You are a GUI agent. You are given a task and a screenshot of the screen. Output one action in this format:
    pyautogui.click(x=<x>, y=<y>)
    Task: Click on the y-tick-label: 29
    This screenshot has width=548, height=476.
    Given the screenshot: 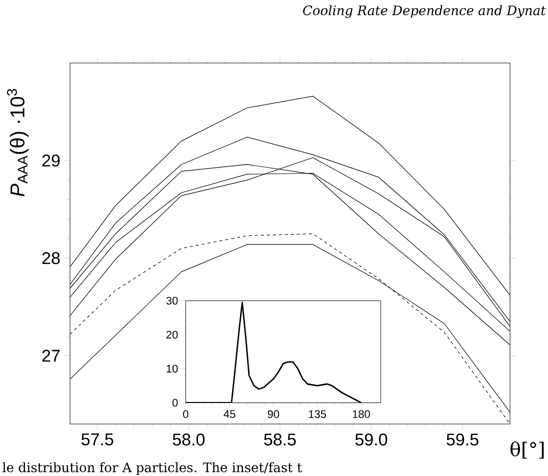 What is the action you would take?
    pyautogui.click(x=51, y=160)
    